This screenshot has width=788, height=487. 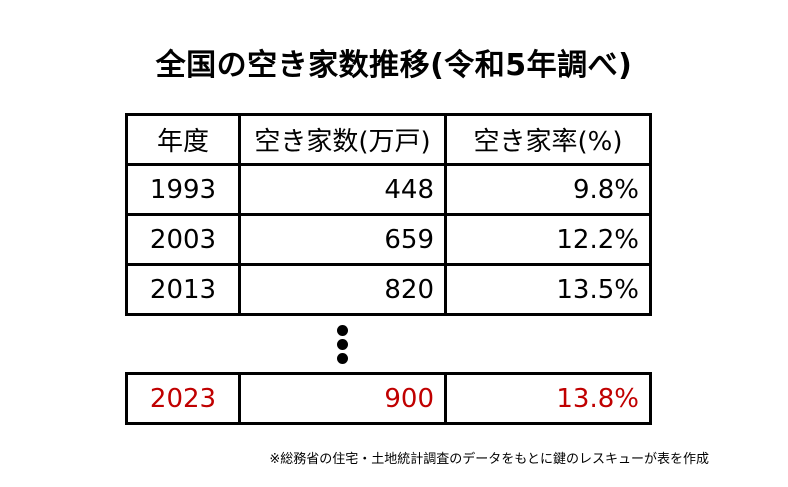 What do you see at coordinates (342, 289) in the screenshot?
I see `cell-vacant-count: 820` at bounding box center [342, 289].